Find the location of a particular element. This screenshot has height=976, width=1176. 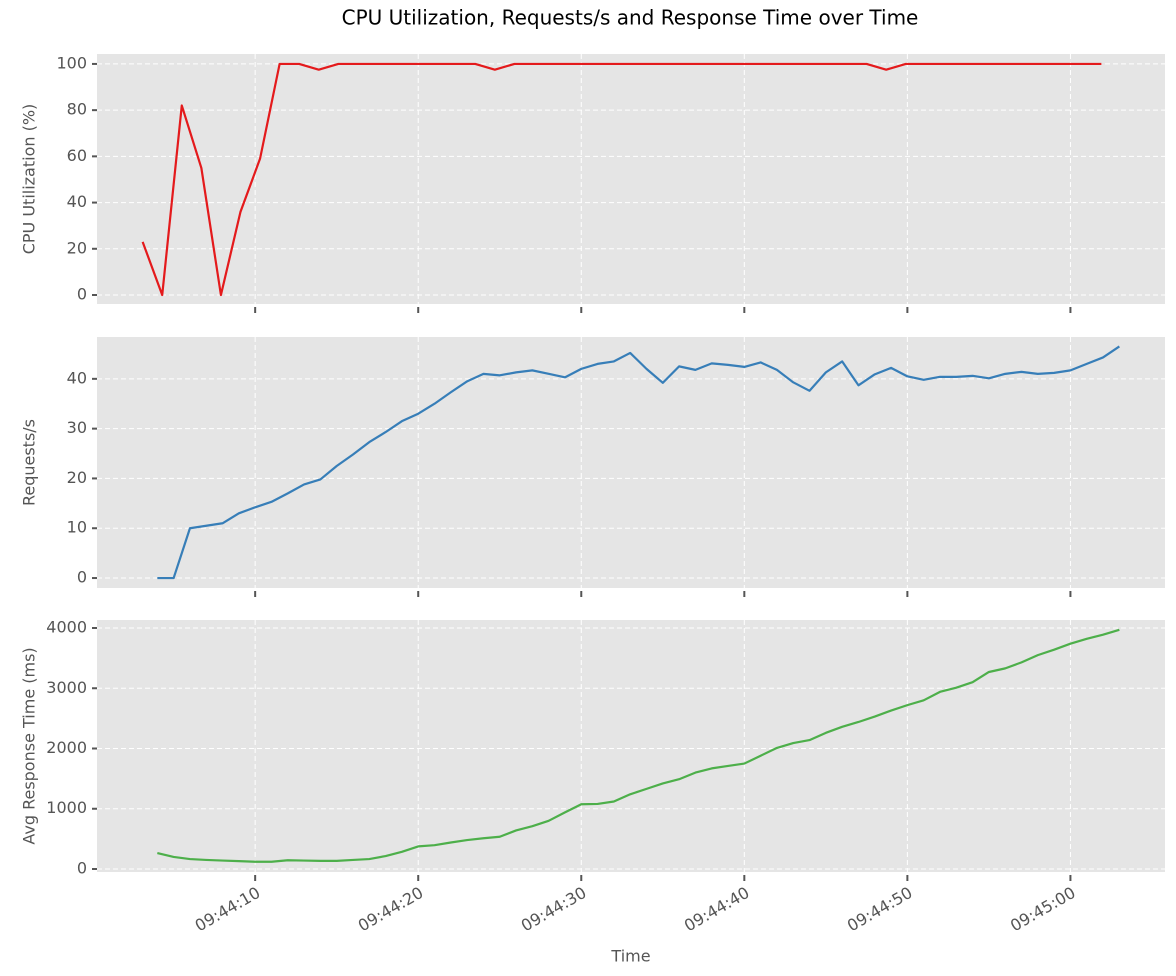

y-tick-label: 4000 is located at coordinates (66, 627).